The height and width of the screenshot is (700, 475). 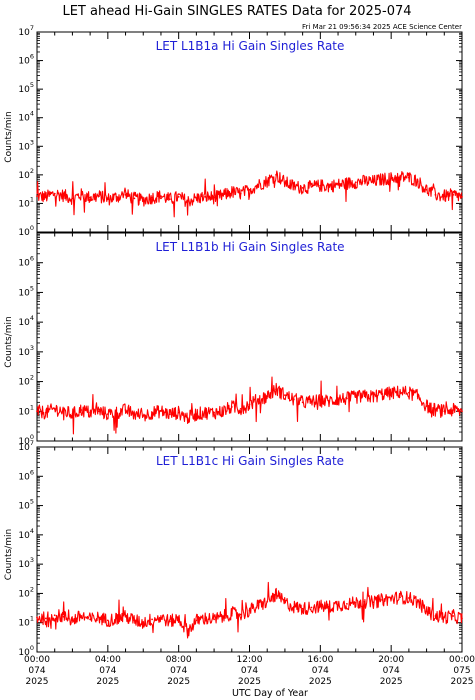 What do you see at coordinates (108, 660) in the screenshot?
I see `x-tick-label: 04:00` at bounding box center [108, 660].